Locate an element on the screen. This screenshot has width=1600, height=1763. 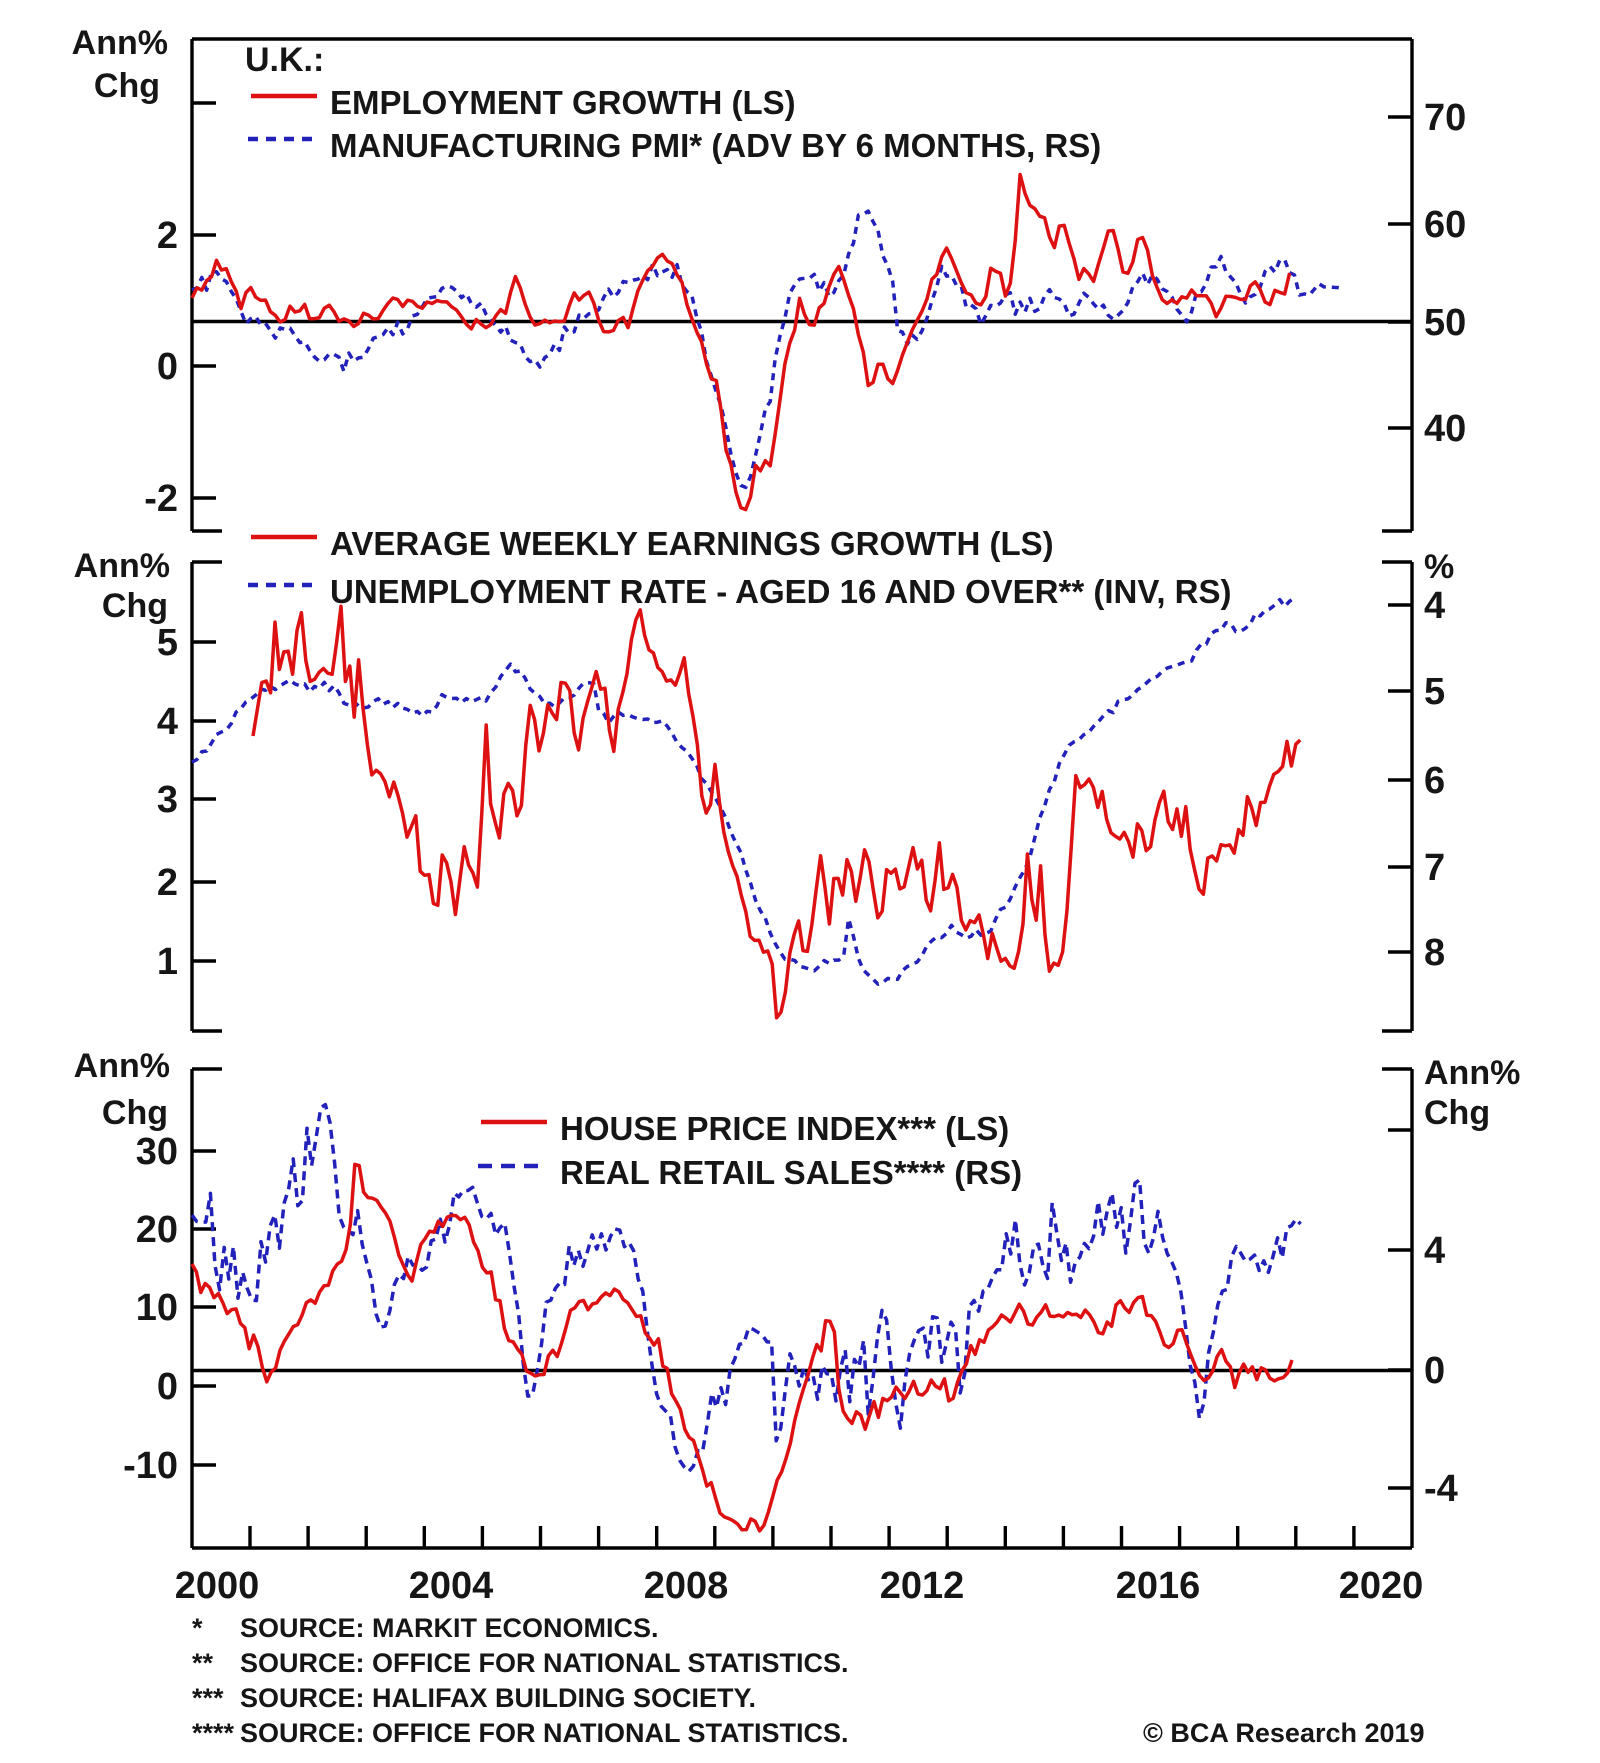
svg-text: 8 is located at coordinates (1434, 953).